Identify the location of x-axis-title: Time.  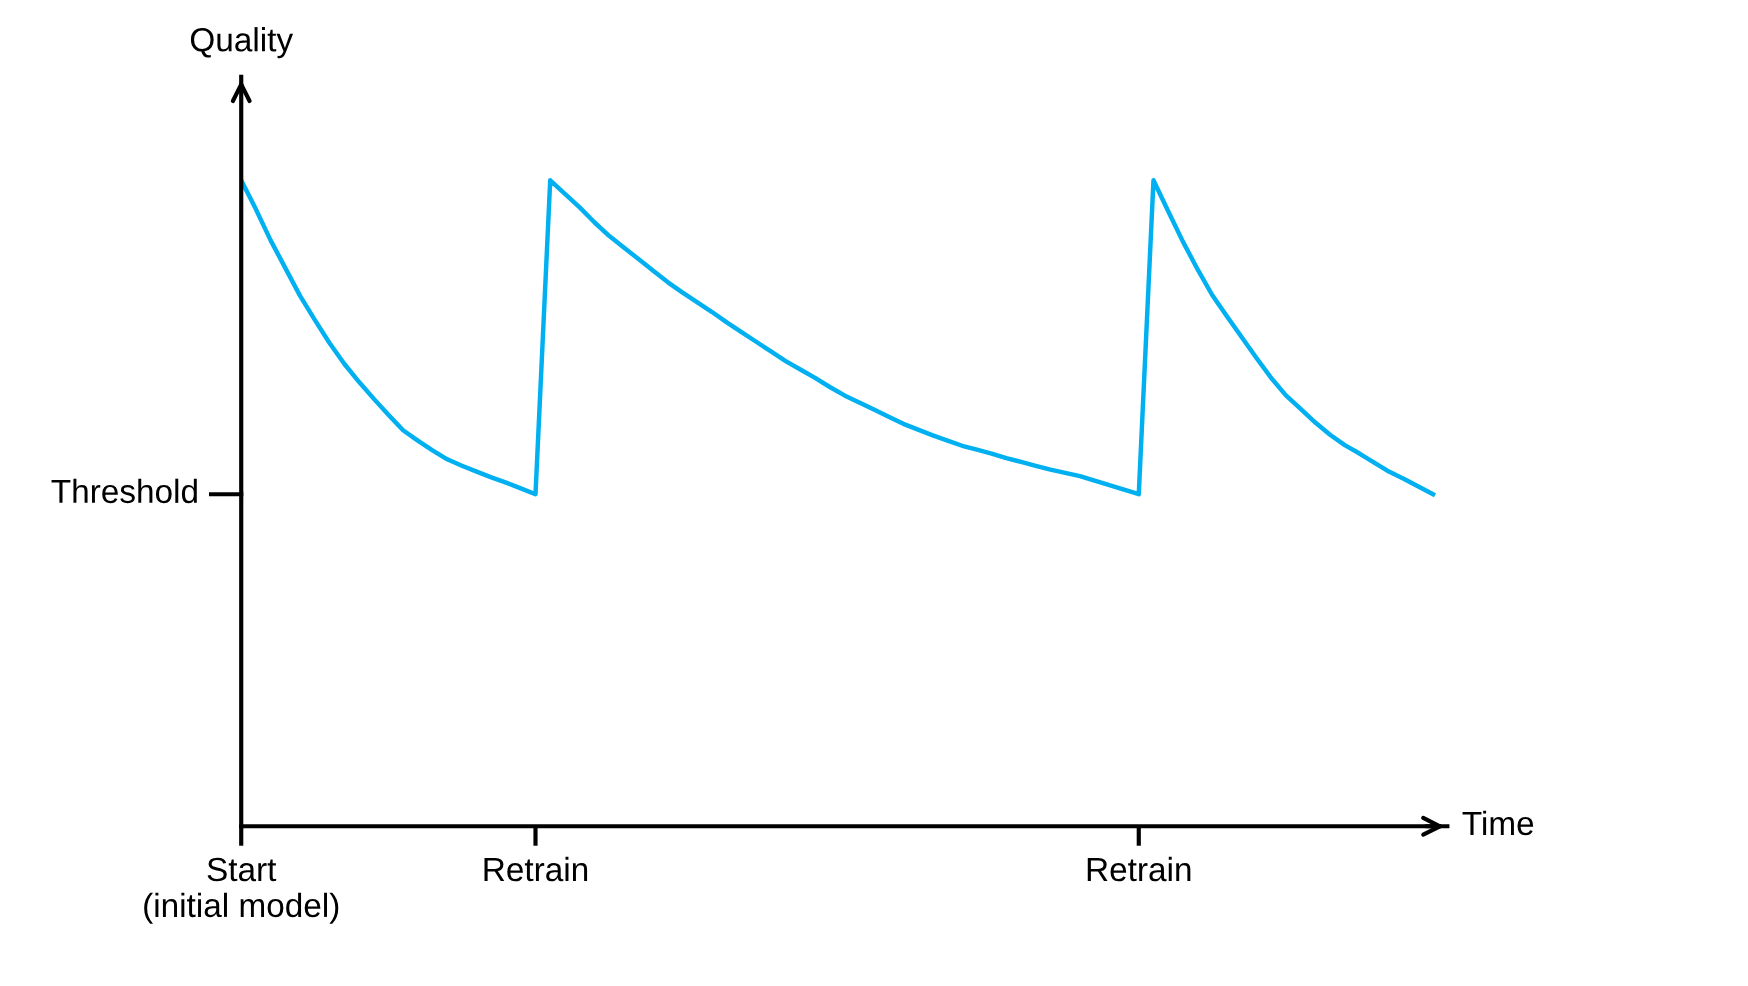
(1498, 823).